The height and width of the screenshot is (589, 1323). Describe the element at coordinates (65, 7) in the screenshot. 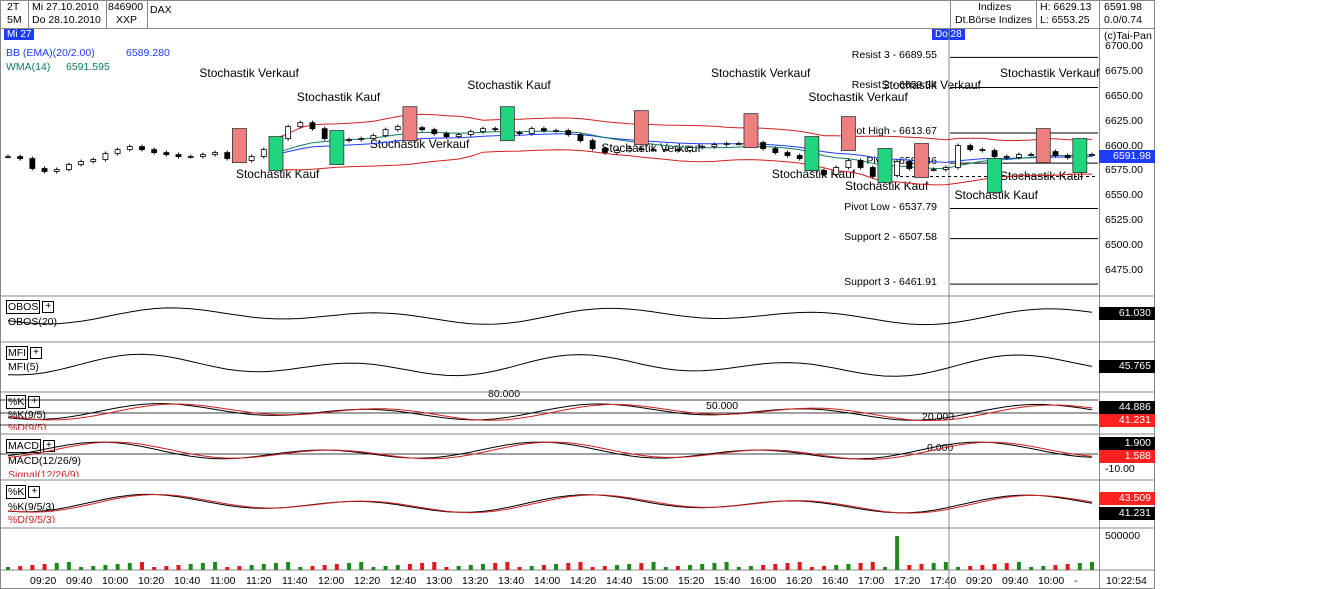

I see `date-start: Mi 27.10.2010` at that location.